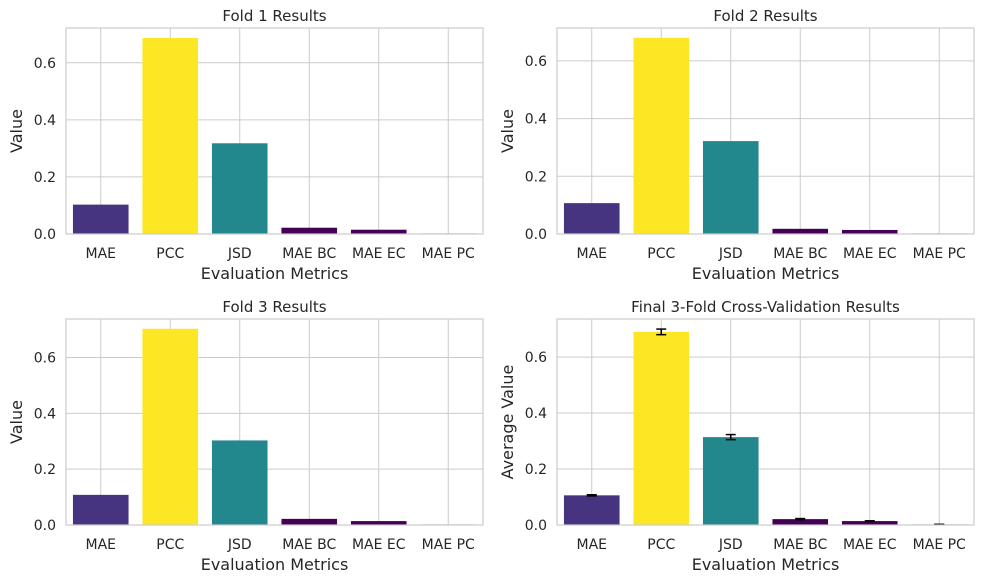  What do you see at coordinates (765, 307) in the screenshot?
I see `subplot-title: Final 3-Fold Cross-Validation Results` at bounding box center [765, 307].